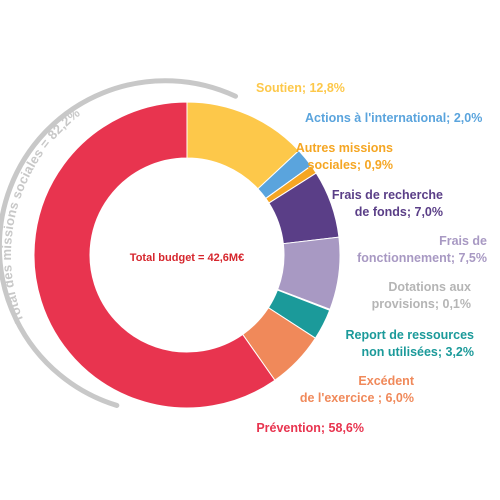  What do you see at coordinates (399, 212) in the screenshot?
I see `label-line: de fonds; 7,0%` at bounding box center [399, 212].